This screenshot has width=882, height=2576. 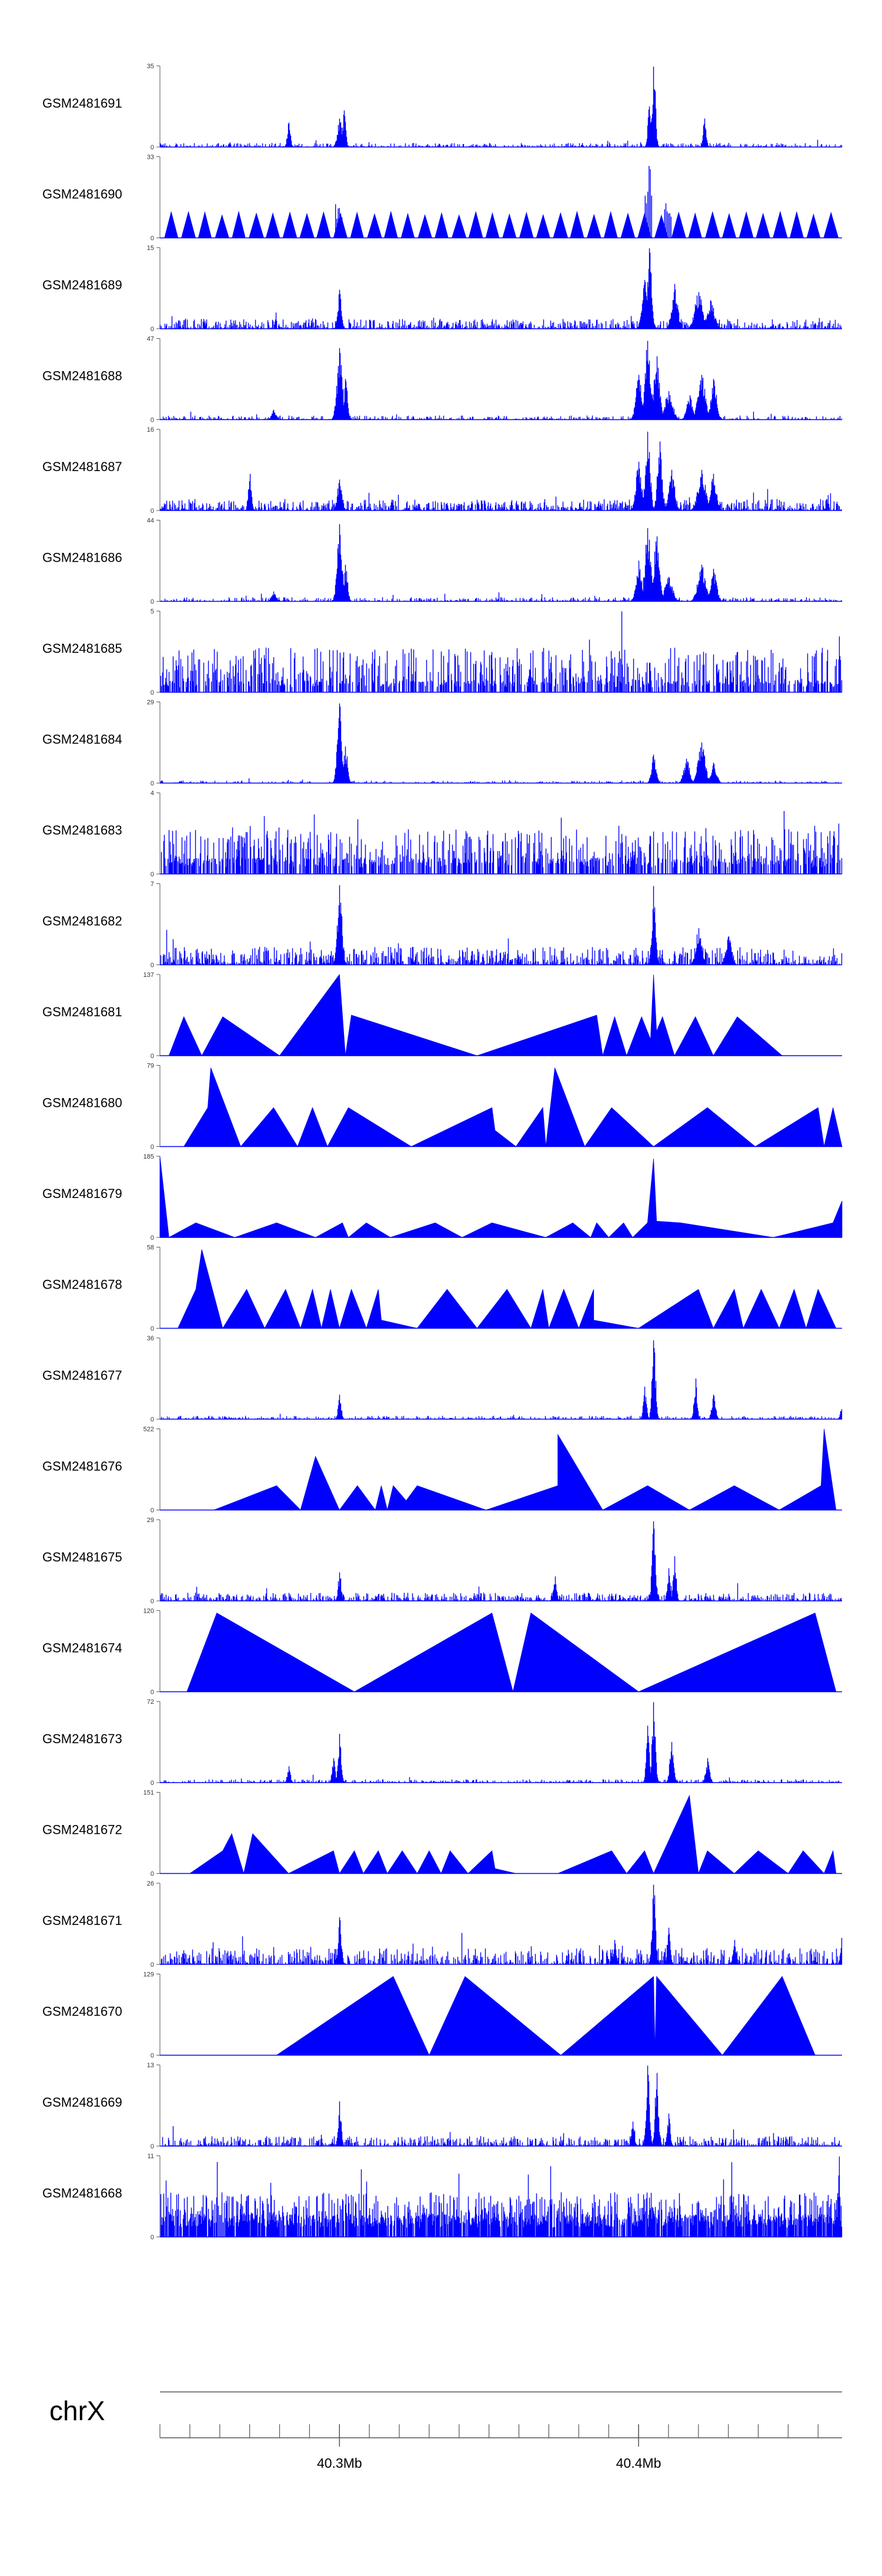 I want to click on track-GSM2481668: GSM2481668 11 0, so click(x=442, y=2197).